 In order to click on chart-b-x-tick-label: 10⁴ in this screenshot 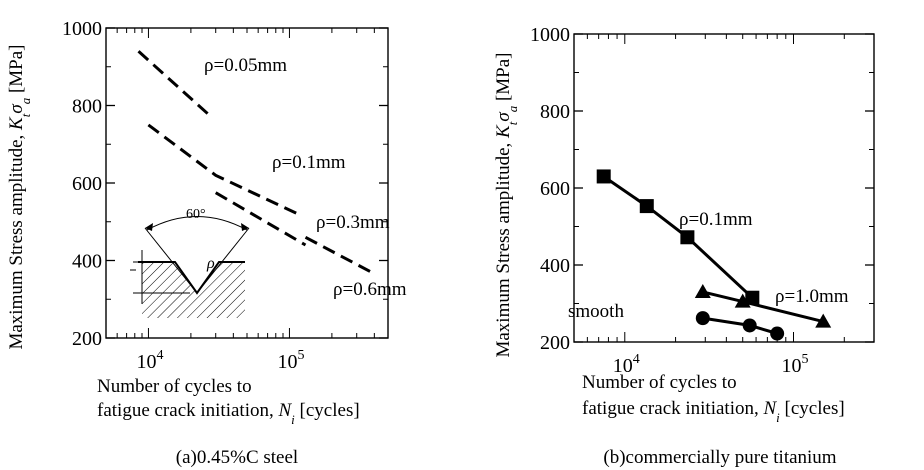, I will do `click(626, 364)`.